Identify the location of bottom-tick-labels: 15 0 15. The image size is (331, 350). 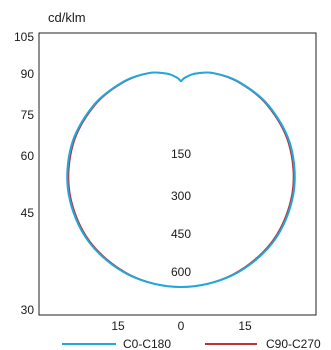
(181, 326).